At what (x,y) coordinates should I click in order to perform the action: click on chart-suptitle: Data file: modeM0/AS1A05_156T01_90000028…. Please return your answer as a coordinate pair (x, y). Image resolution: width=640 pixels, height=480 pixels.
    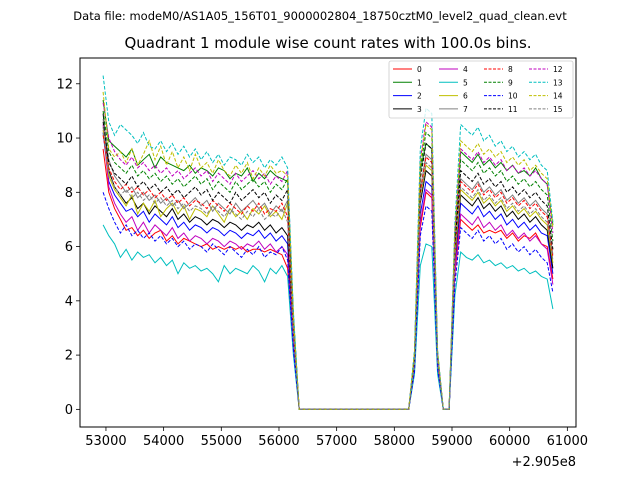
    Looking at the image, I should click on (320, 16).